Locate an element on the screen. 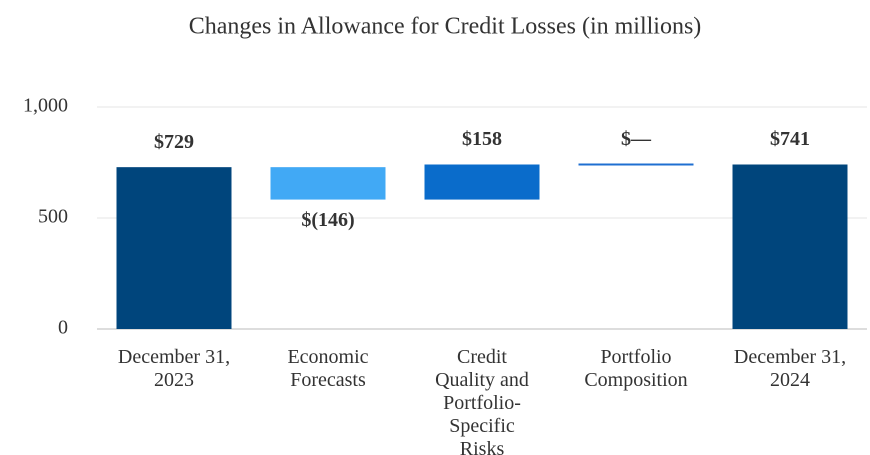 The width and height of the screenshot is (870, 455). x-tick-label: December 31, 2024 is located at coordinates (790, 368).